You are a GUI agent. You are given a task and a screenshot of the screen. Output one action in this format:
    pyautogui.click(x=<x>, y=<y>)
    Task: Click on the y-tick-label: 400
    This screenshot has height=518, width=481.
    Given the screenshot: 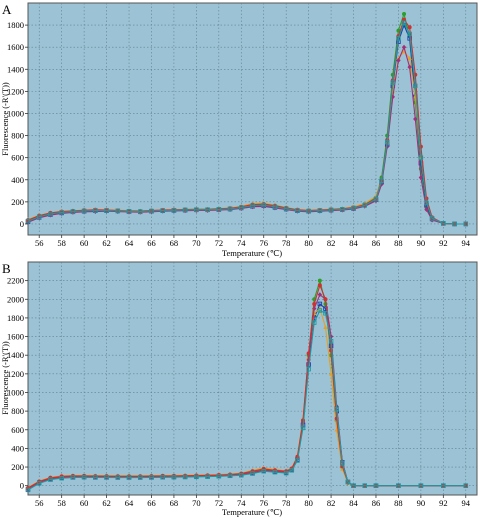 What is the action you would take?
    pyautogui.click(x=17, y=448)
    